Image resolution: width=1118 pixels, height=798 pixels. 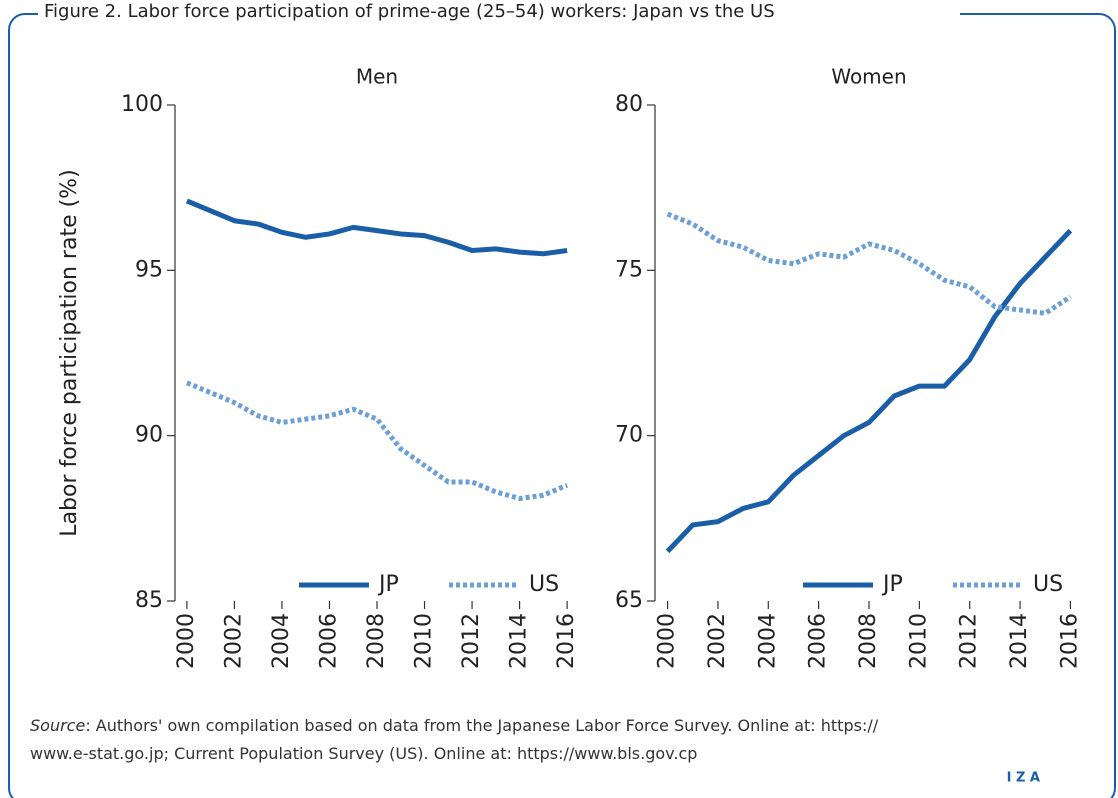 What do you see at coordinates (629, 435) in the screenshot?
I see `y-tick-label: 70` at bounding box center [629, 435].